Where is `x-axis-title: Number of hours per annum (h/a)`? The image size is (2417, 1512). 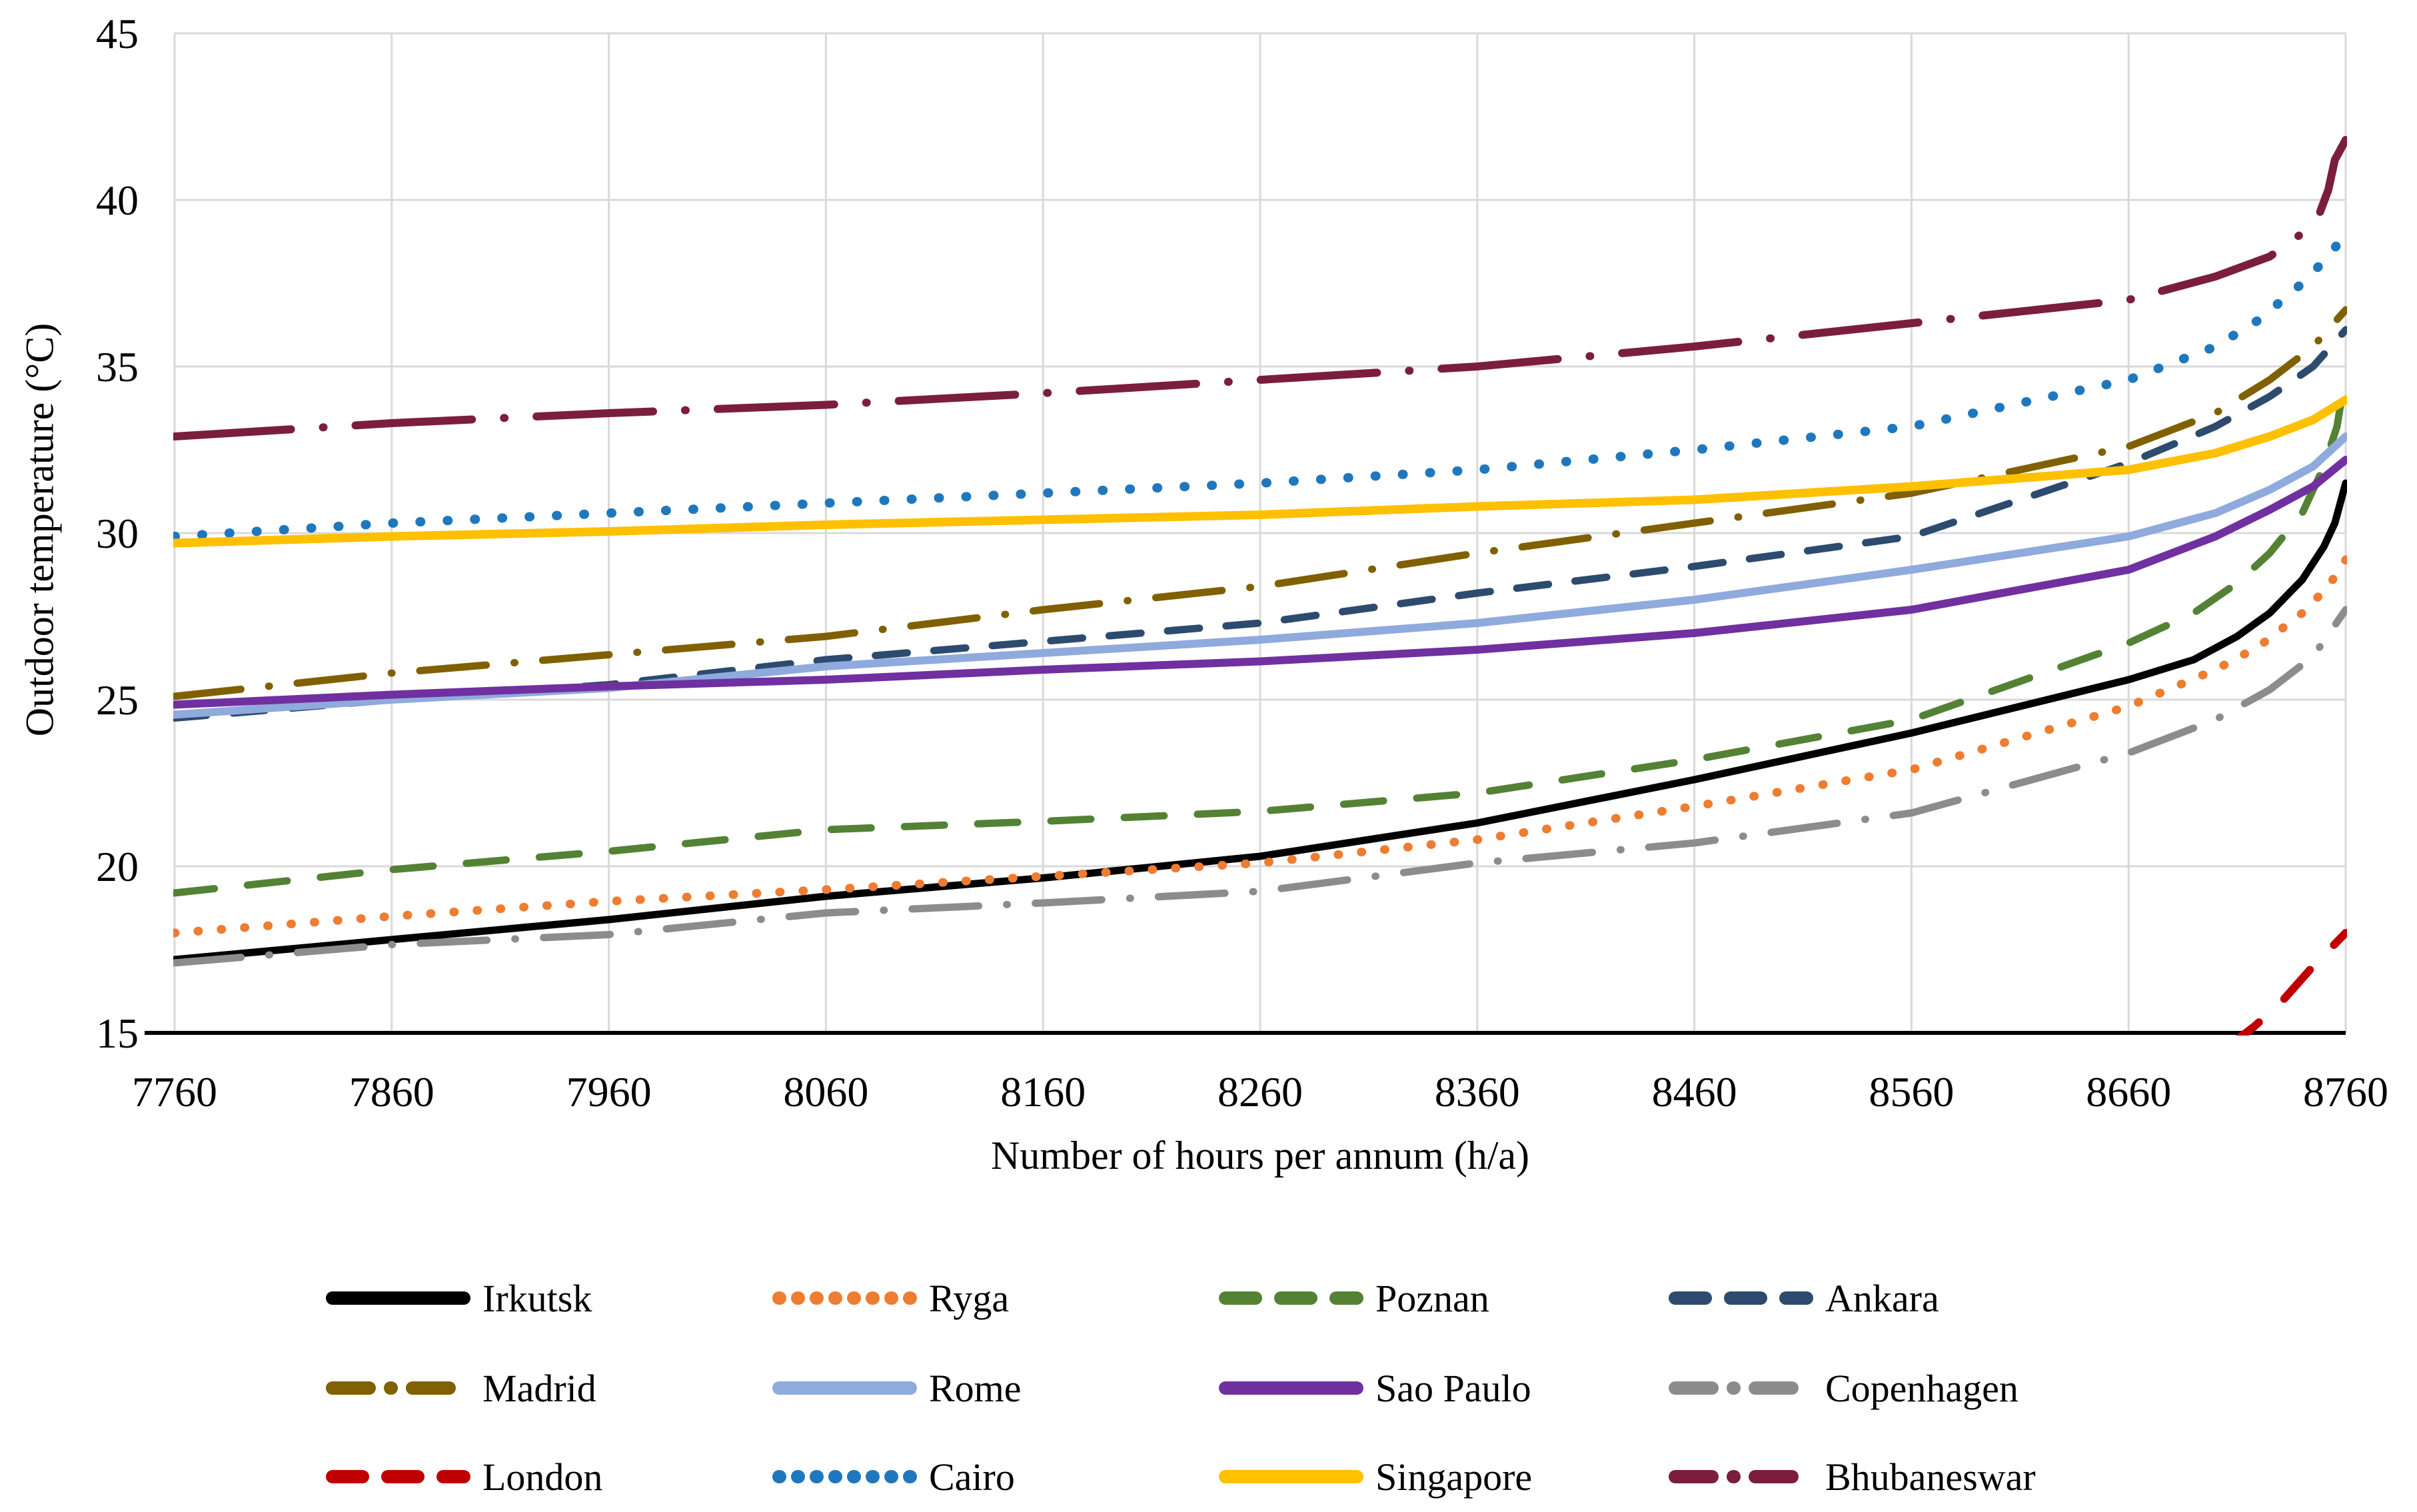 x-axis-title: Number of hours per annum (h/a) is located at coordinates (1260, 1155).